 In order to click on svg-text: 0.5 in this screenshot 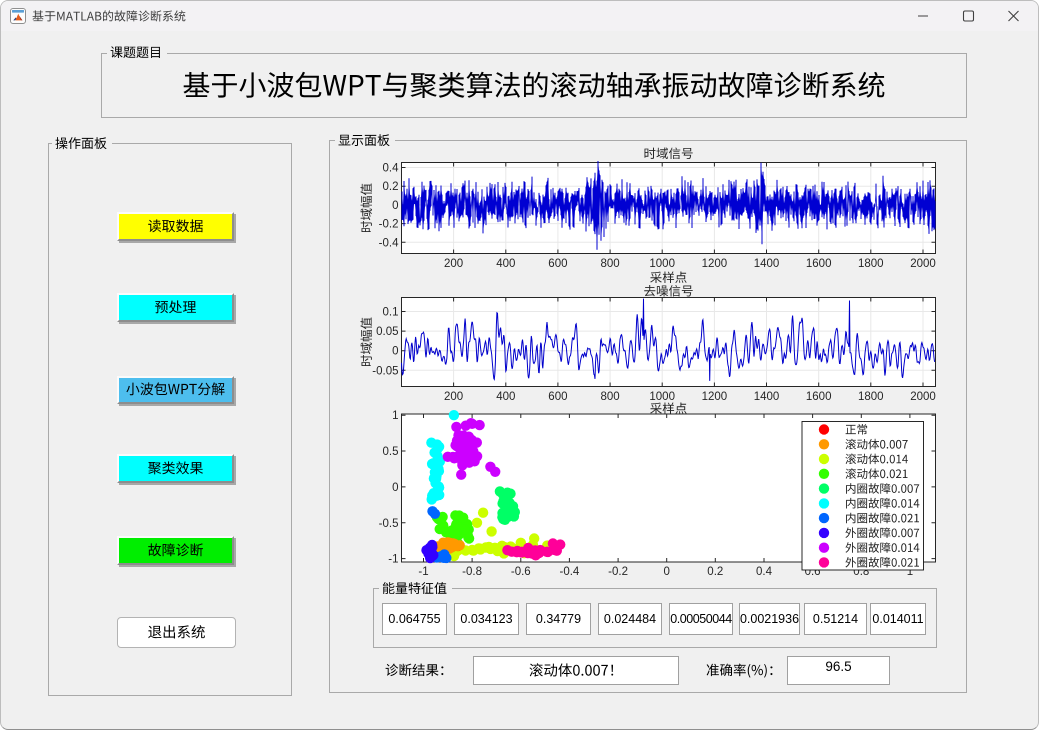, I will do `click(391, 452)`.